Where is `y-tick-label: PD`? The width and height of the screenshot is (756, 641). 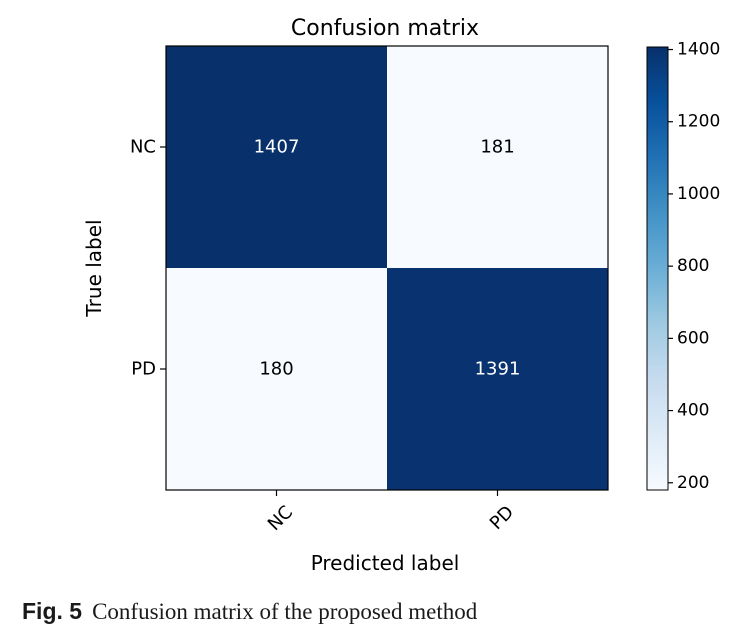
y-tick-label: PD is located at coordinates (143, 369).